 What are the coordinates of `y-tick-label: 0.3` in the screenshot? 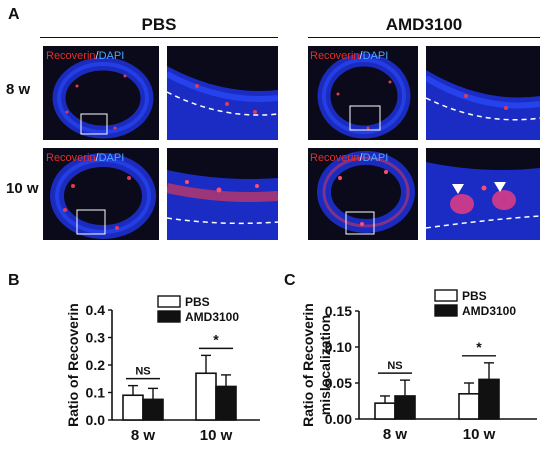 It's located at (96, 338).